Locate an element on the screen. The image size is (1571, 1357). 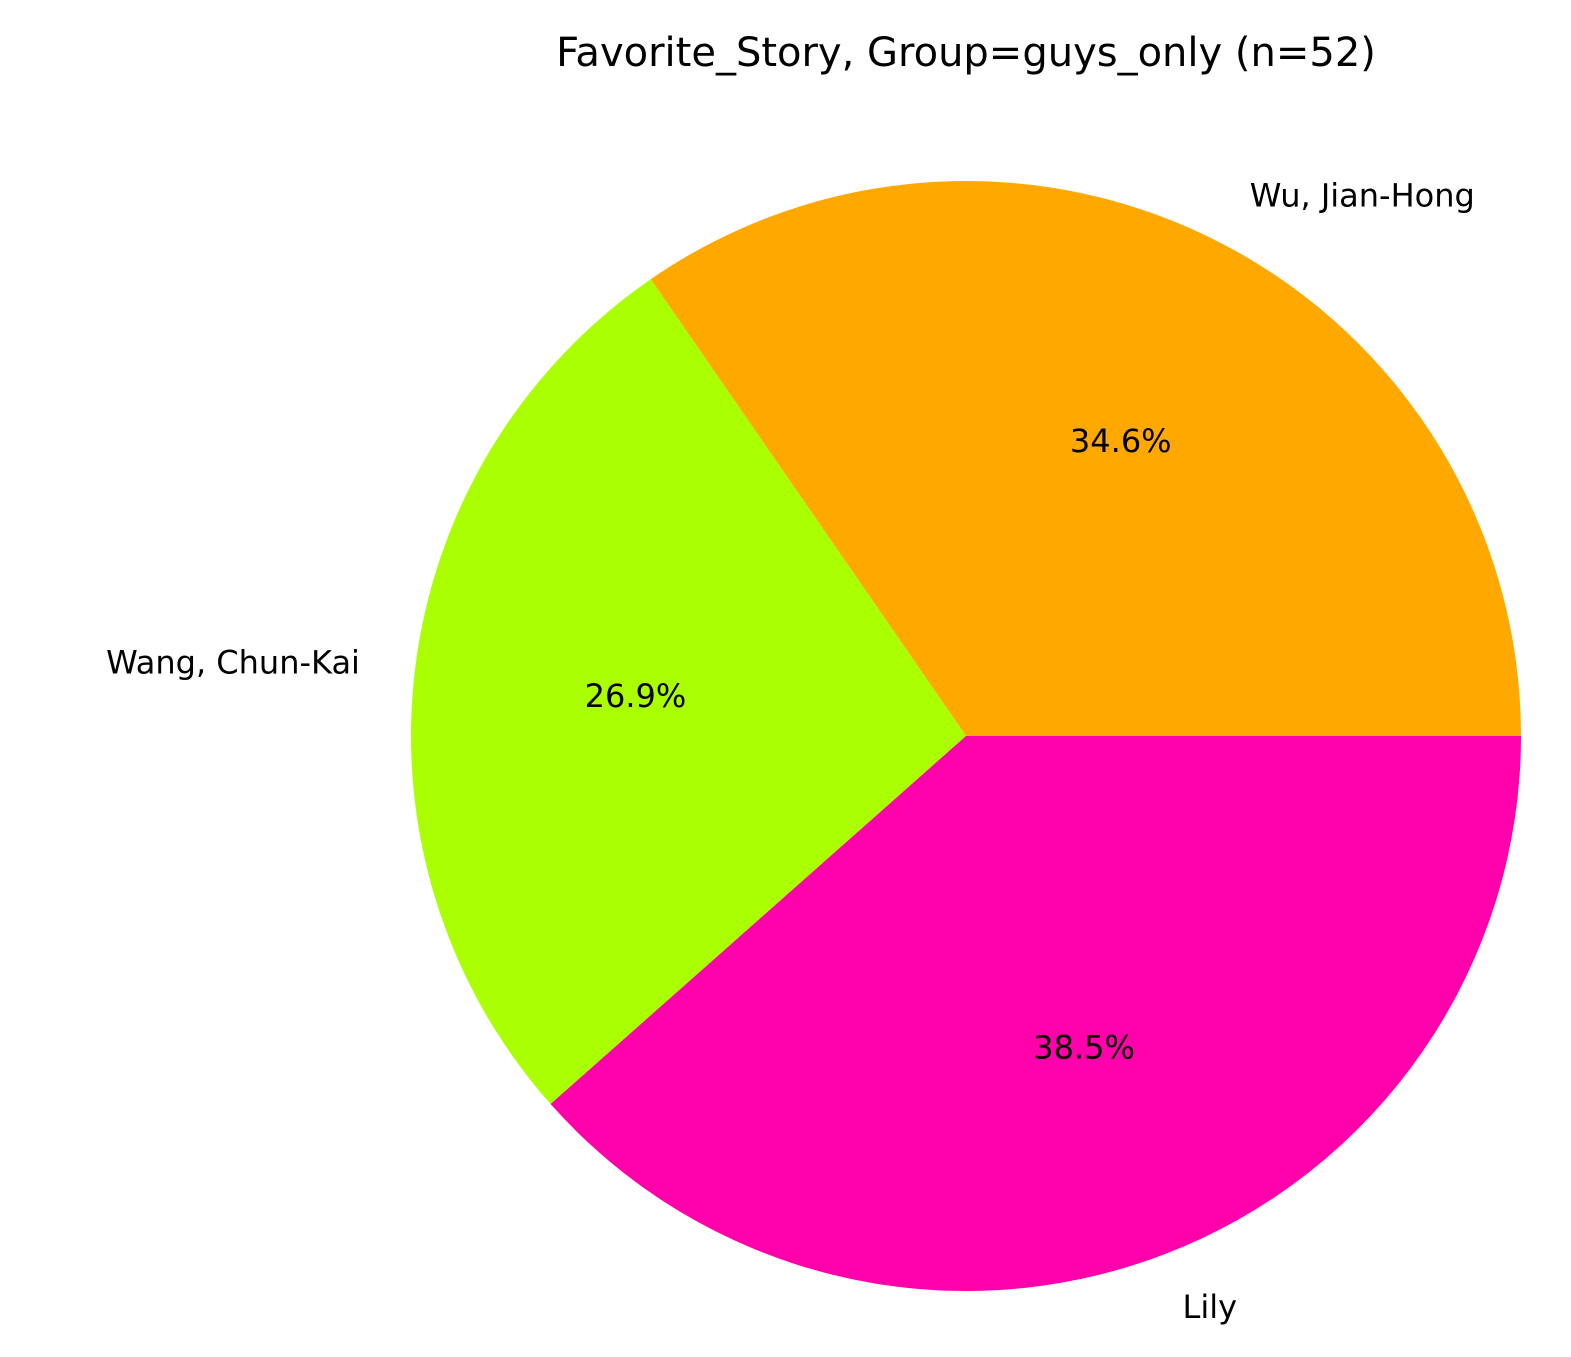
chart-title: Favorite_Story, Group=guys_only (n=52) is located at coordinates (966, 53).